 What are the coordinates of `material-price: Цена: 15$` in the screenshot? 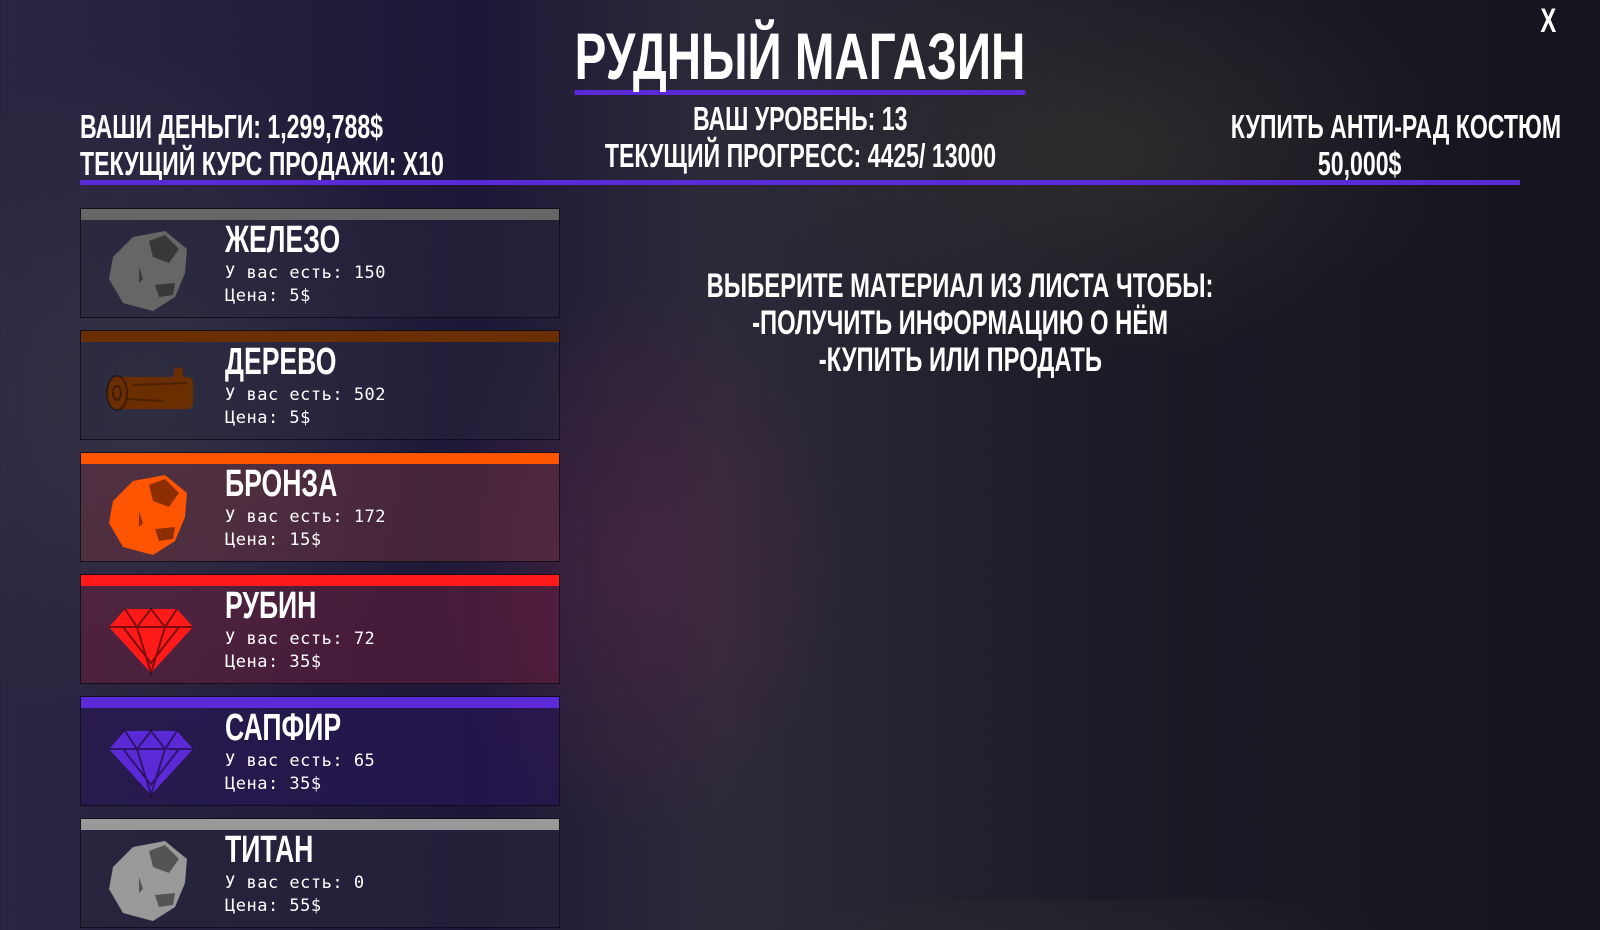 It's located at (273, 540).